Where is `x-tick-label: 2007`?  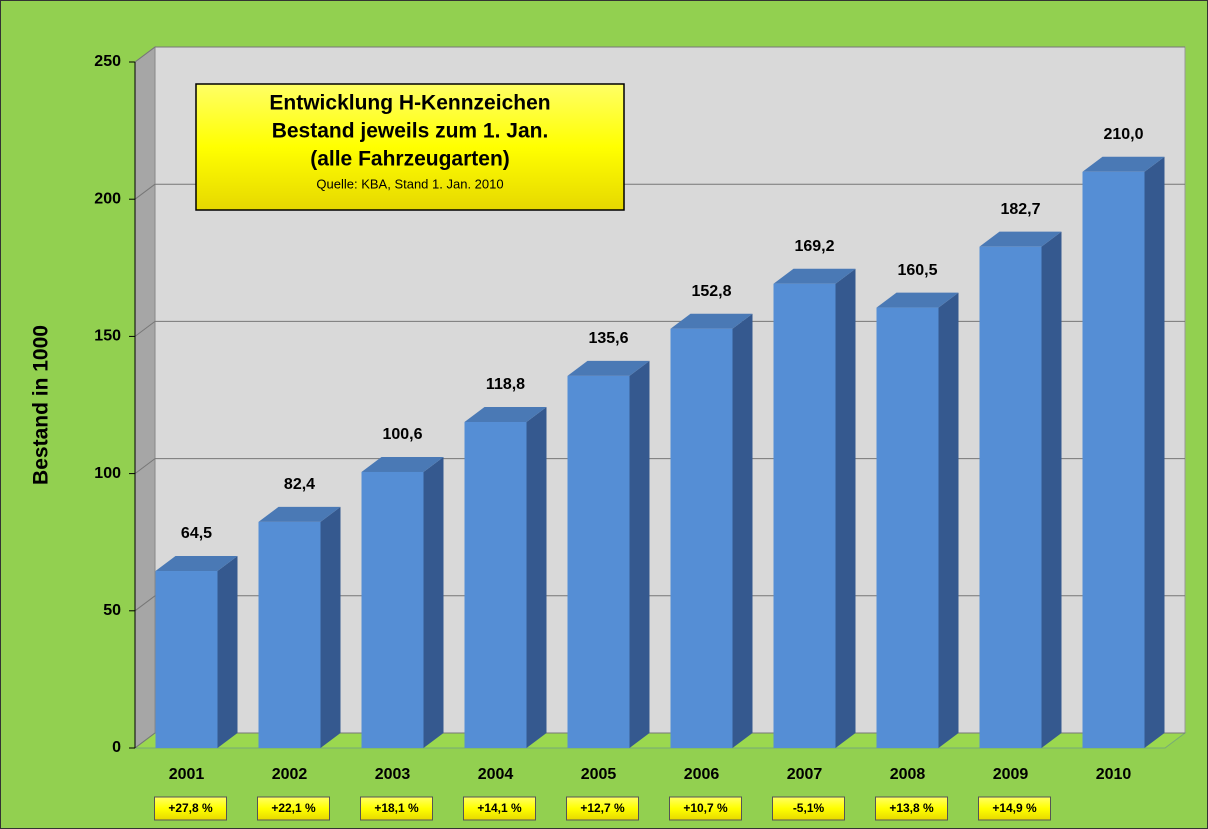 x-tick-label: 2007 is located at coordinates (805, 774).